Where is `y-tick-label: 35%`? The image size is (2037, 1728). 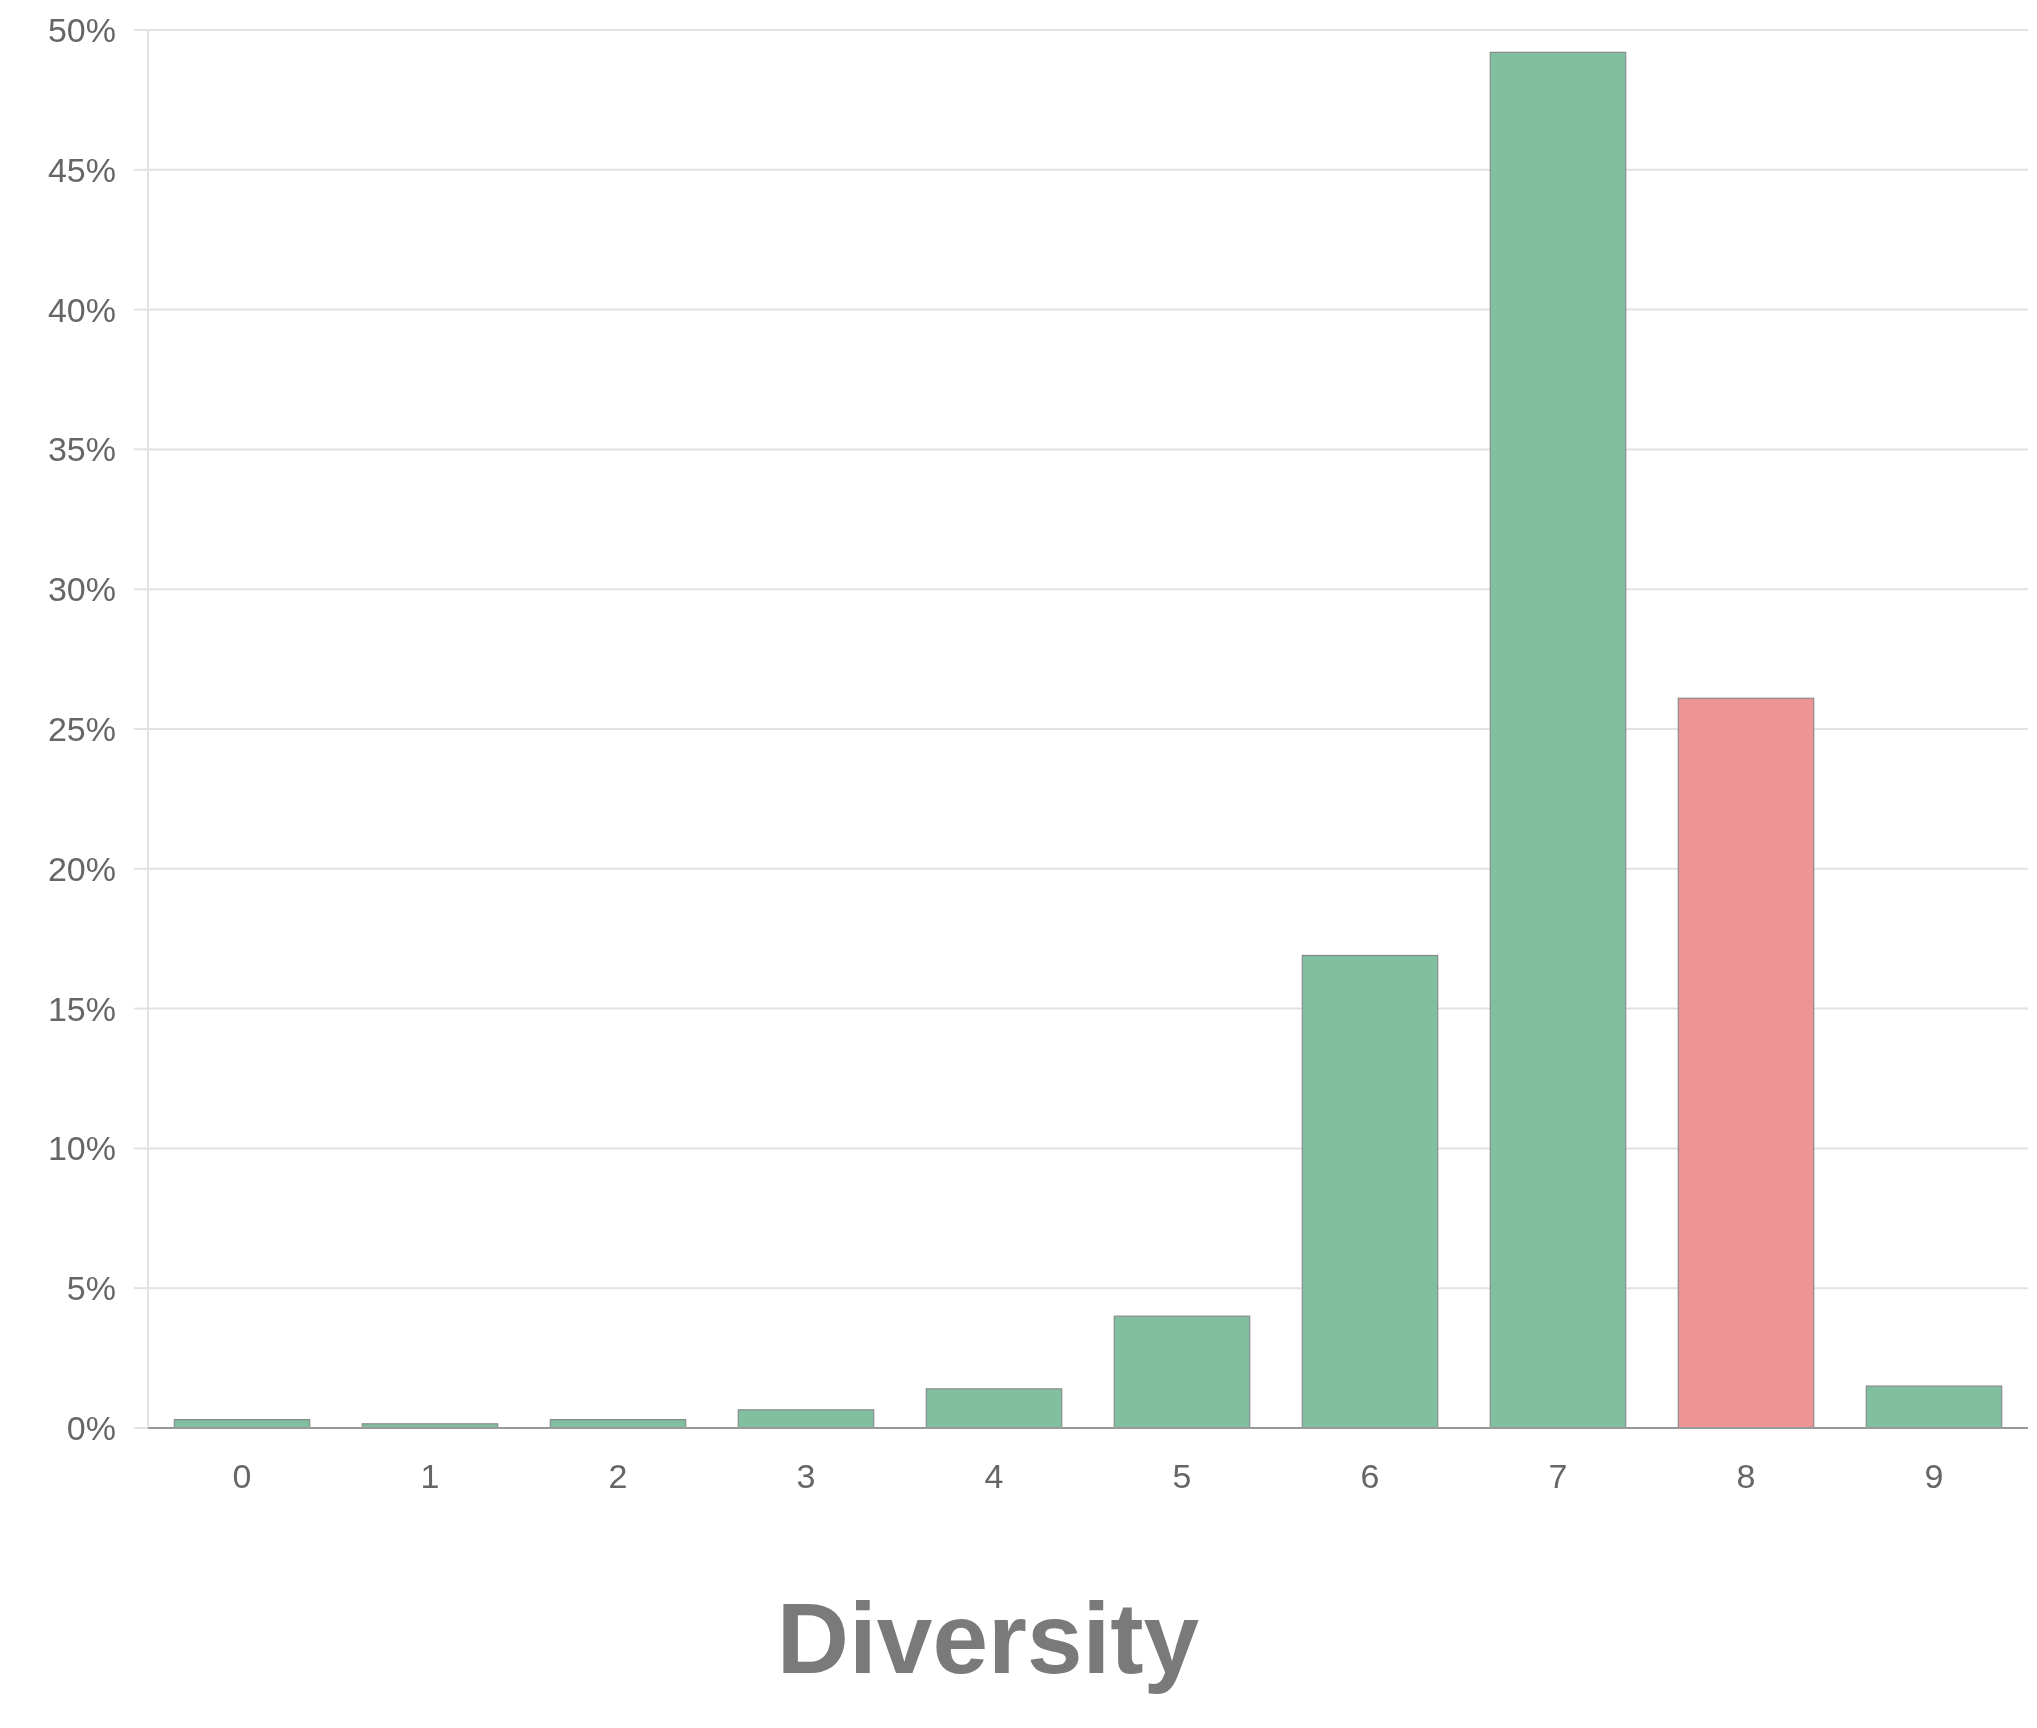
y-tick-label: 35% is located at coordinates (81, 449).